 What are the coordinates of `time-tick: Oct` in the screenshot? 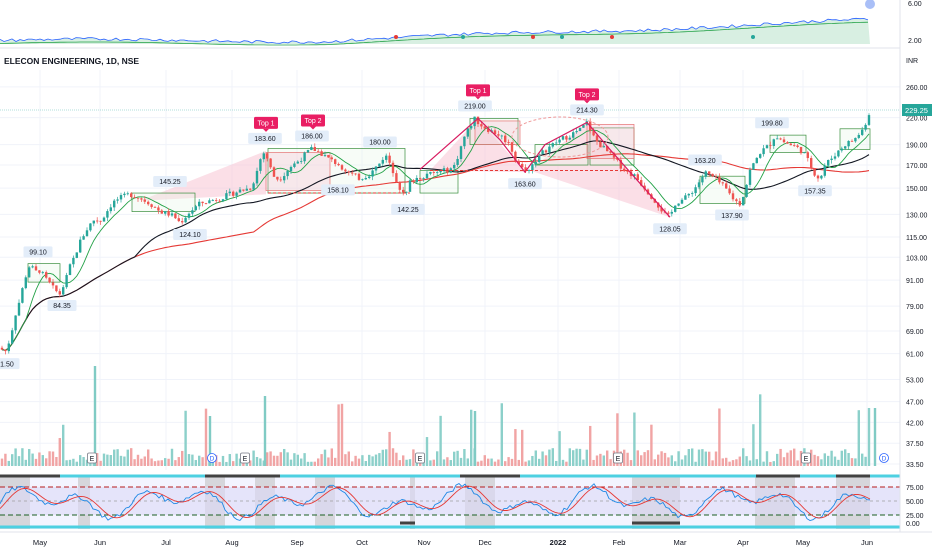 It's located at (362, 542).